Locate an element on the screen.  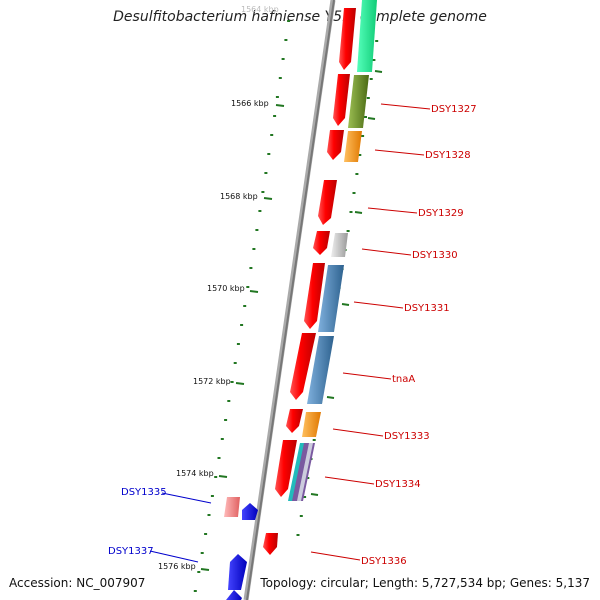
gene-label-dsy1328: DSY1328 is located at coordinates (448, 155).